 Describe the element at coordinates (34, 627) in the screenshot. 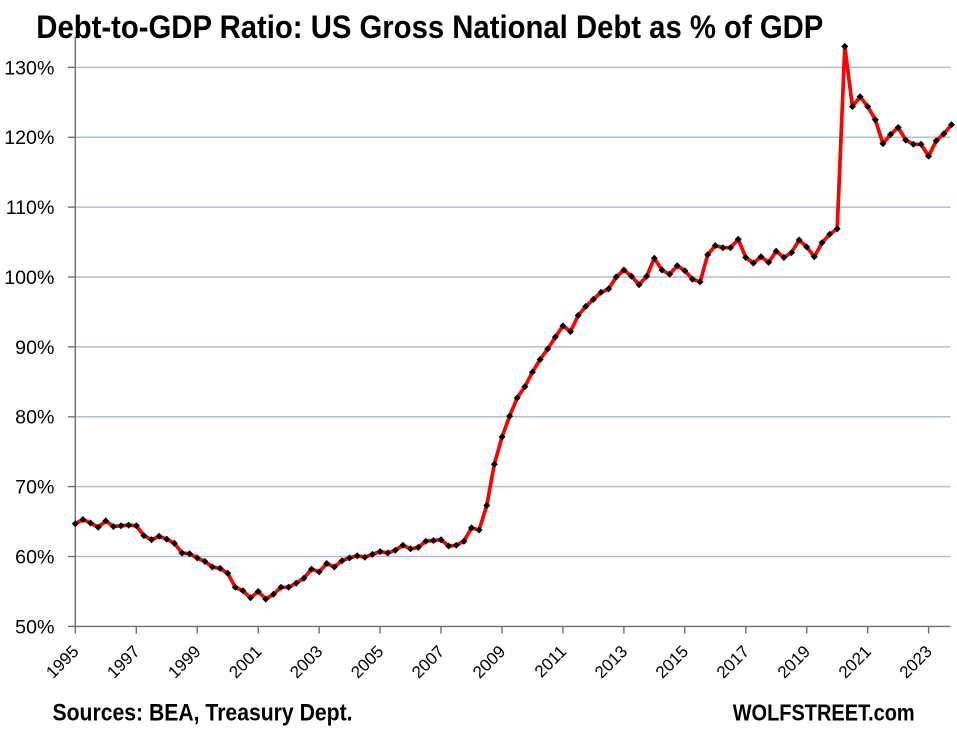

I see `svg-text: 50%` at that location.